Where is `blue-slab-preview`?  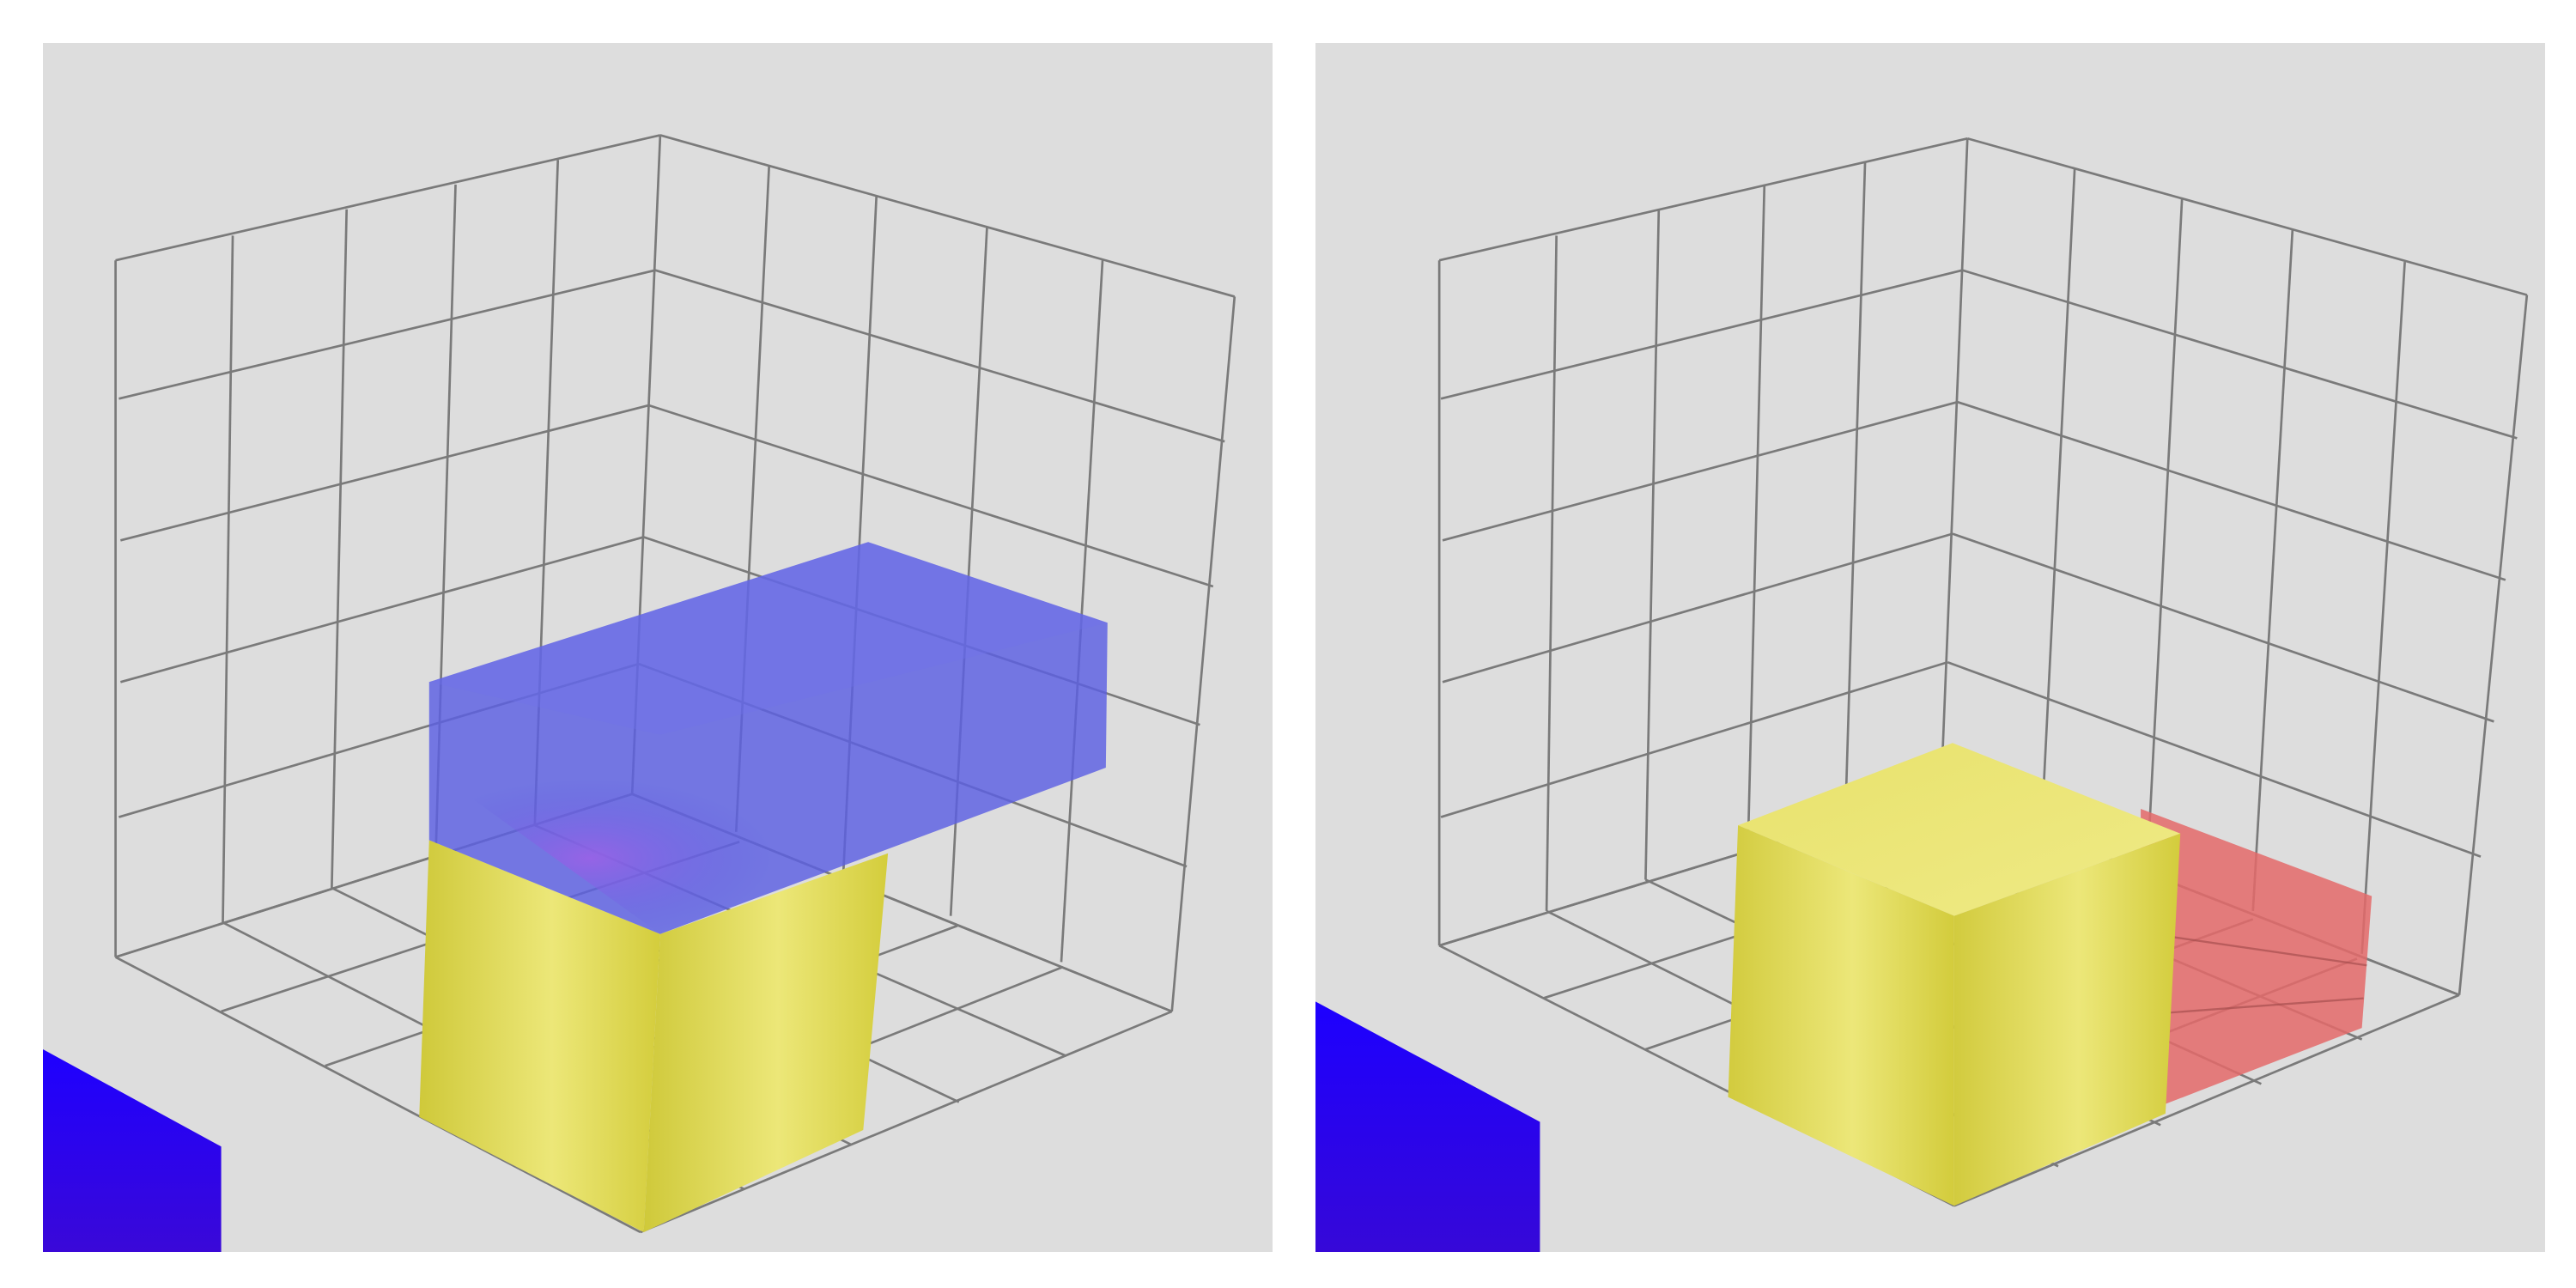
blue-slab-preview is located at coordinates (768, 738).